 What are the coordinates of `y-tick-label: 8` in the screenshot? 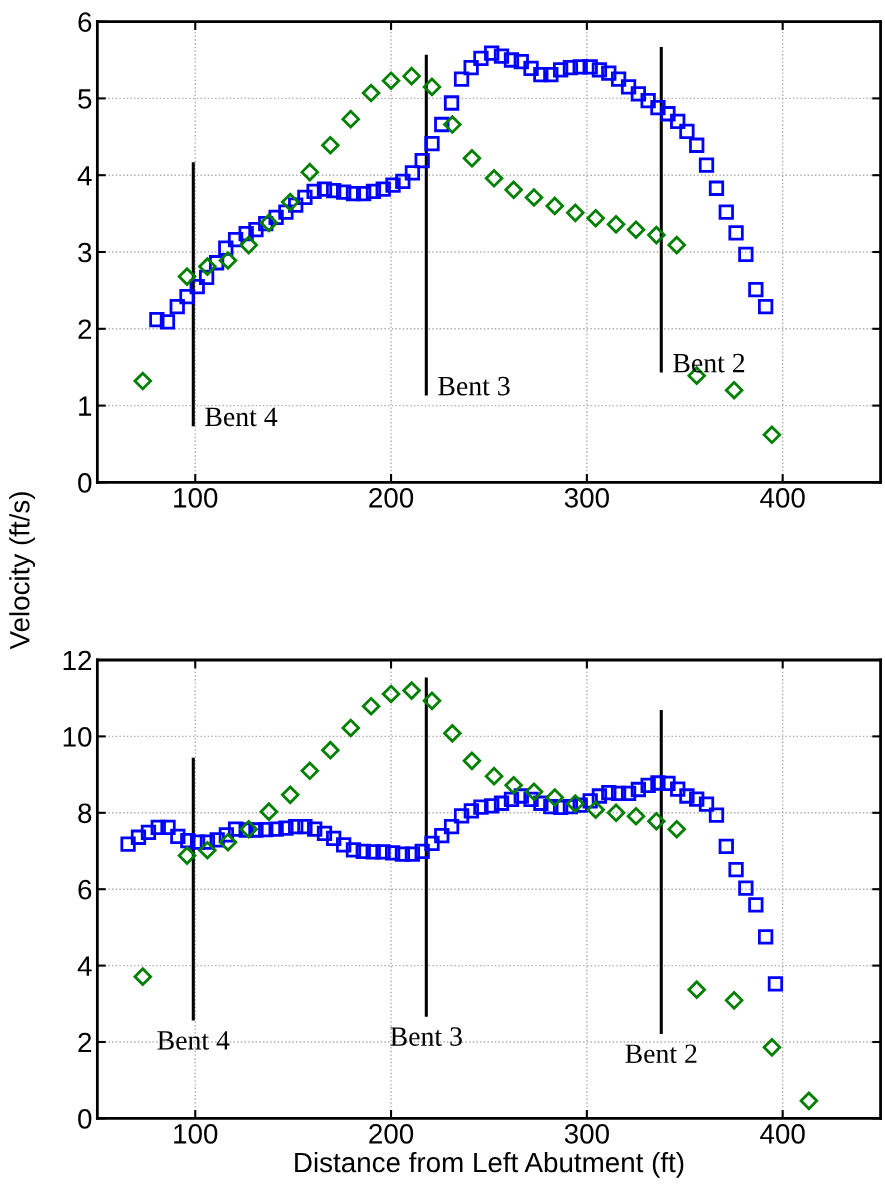 It's located at (85, 813).